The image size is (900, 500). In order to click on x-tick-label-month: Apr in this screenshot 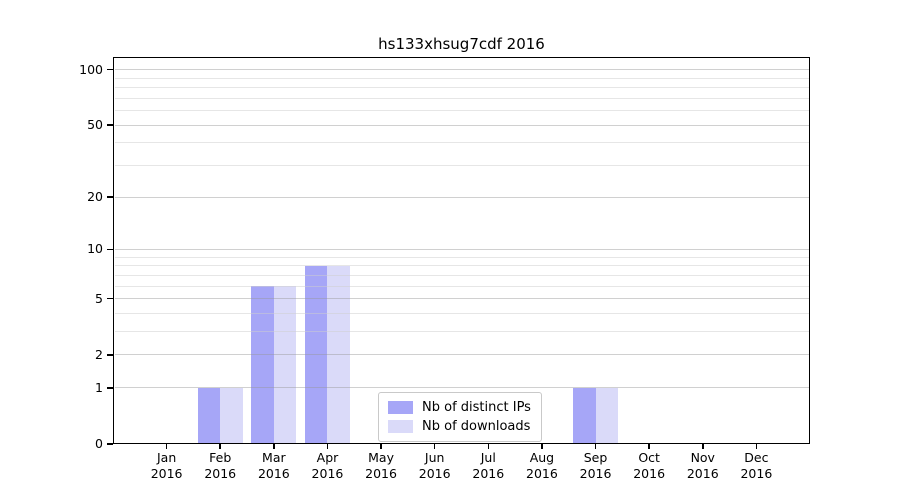, I will do `click(327, 457)`.